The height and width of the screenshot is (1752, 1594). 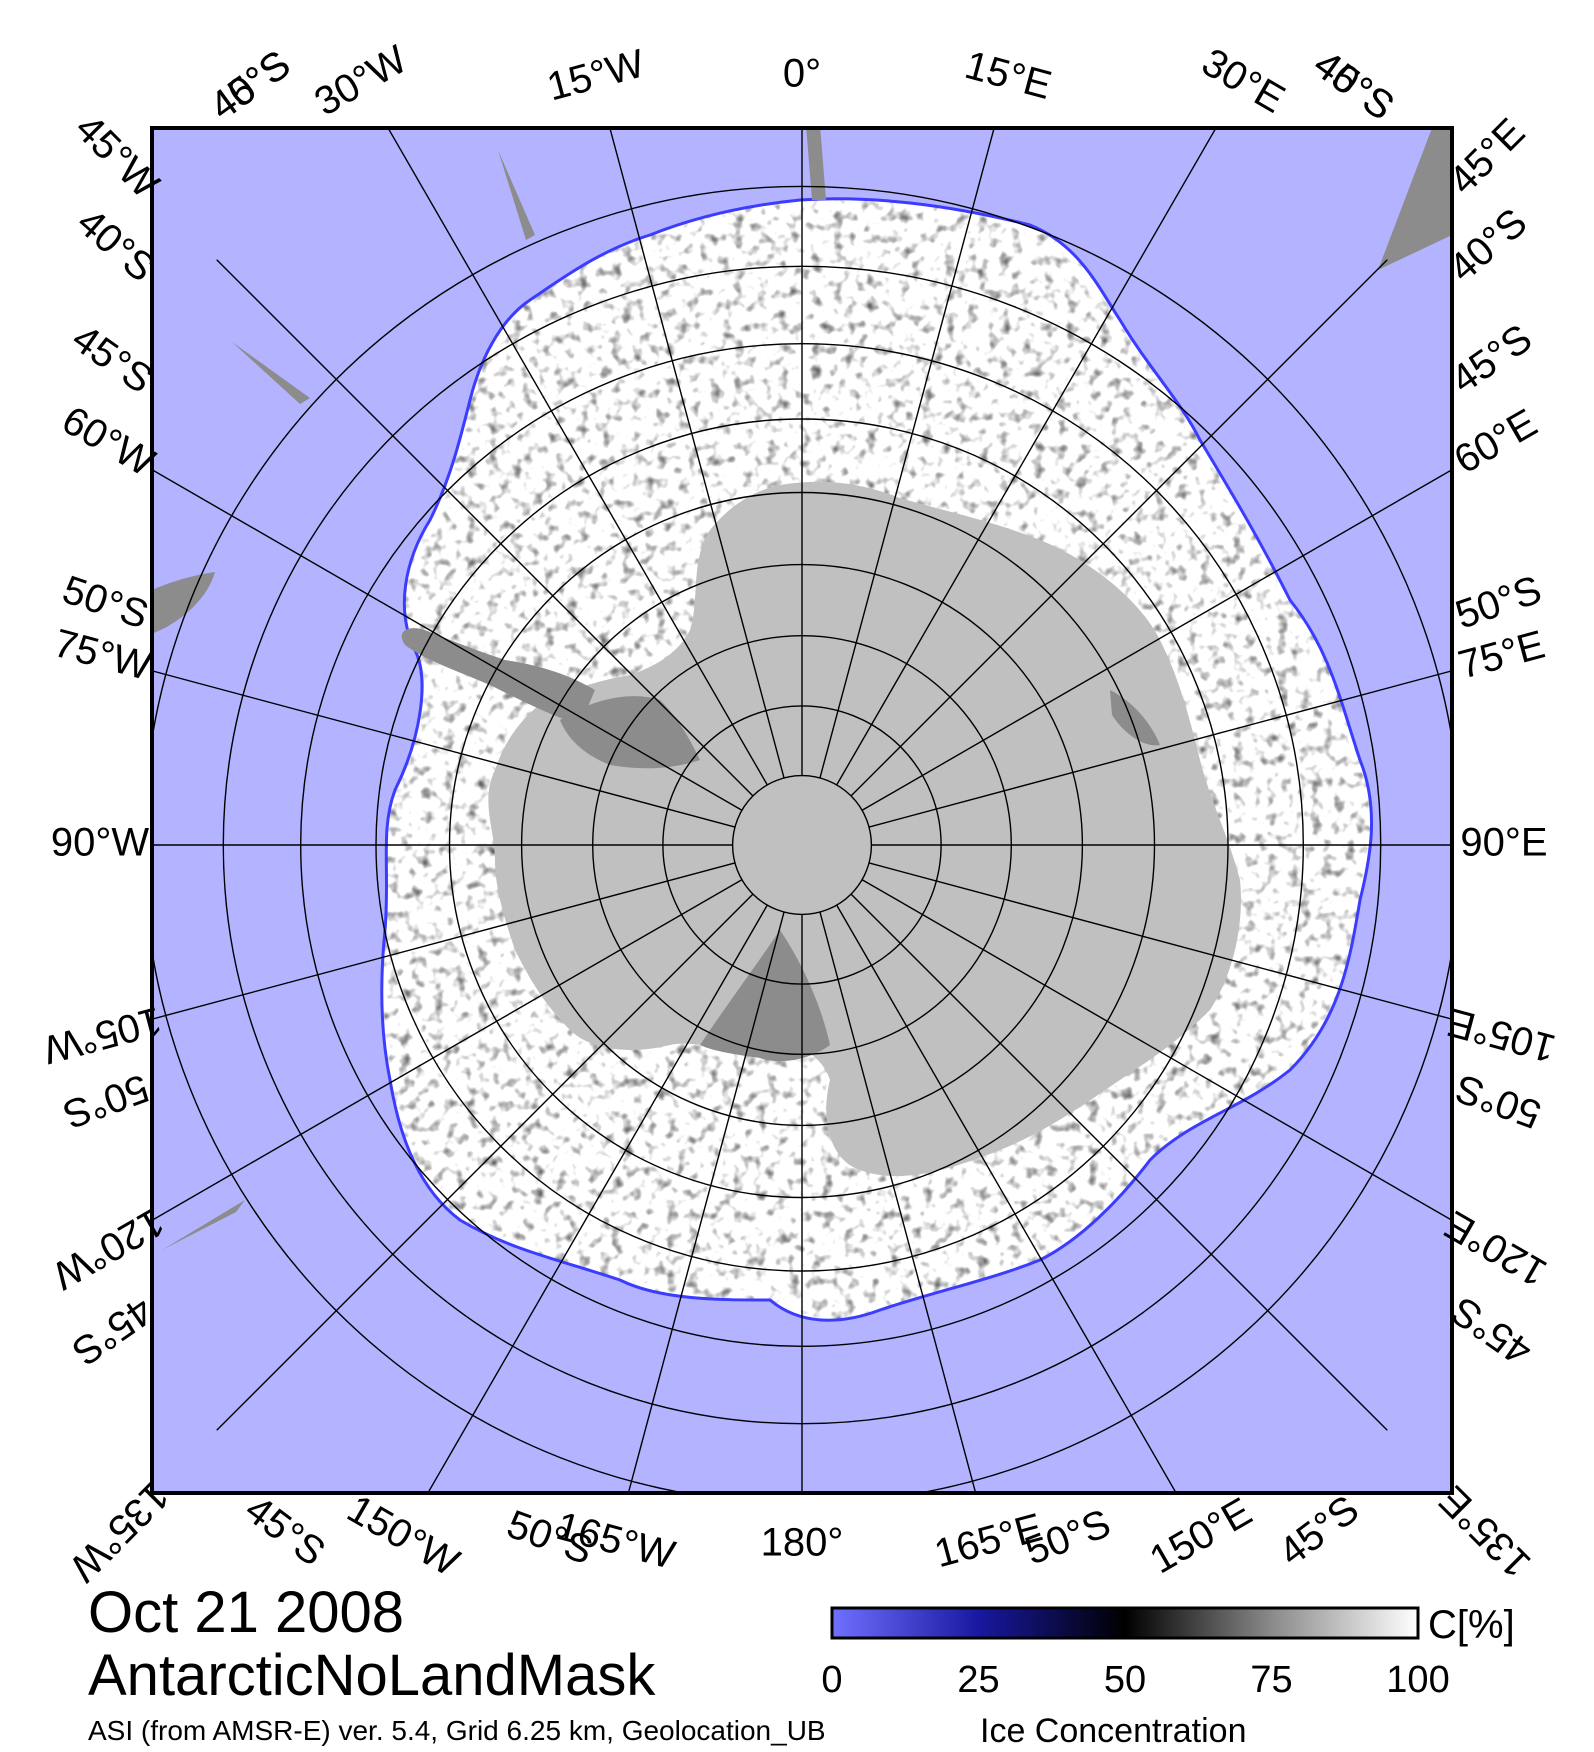 I want to click on meridian-label: 135°W, so click(x=119, y=1531).